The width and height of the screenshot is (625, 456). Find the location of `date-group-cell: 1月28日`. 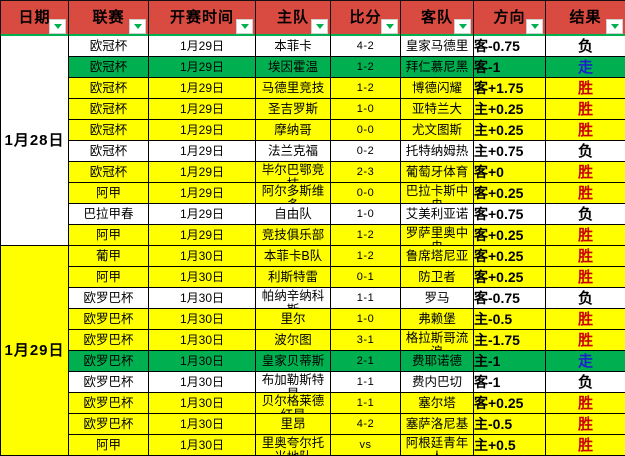

date-group-cell: 1月28日 is located at coordinates (35, 141).